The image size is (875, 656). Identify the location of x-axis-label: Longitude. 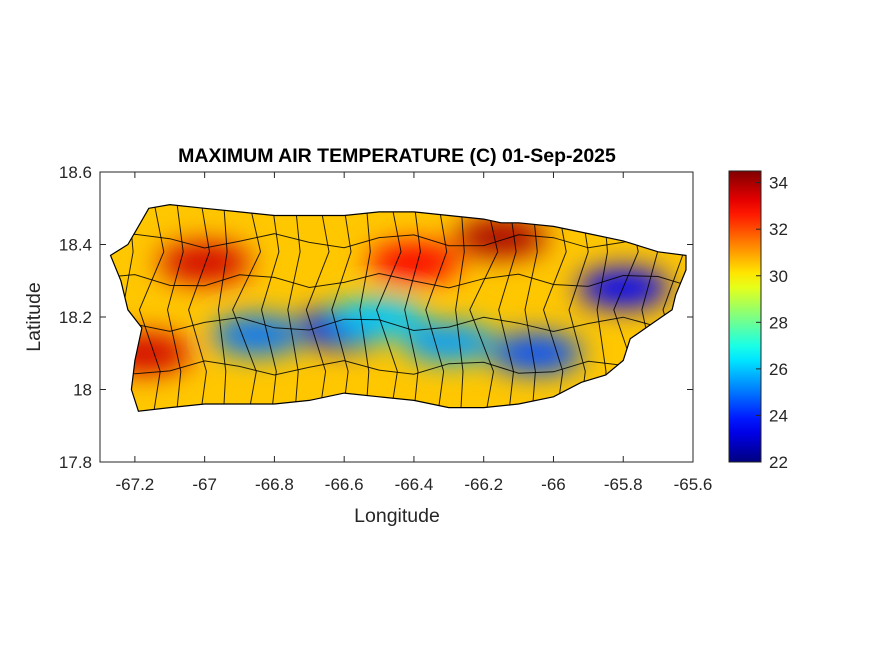
(397, 516).